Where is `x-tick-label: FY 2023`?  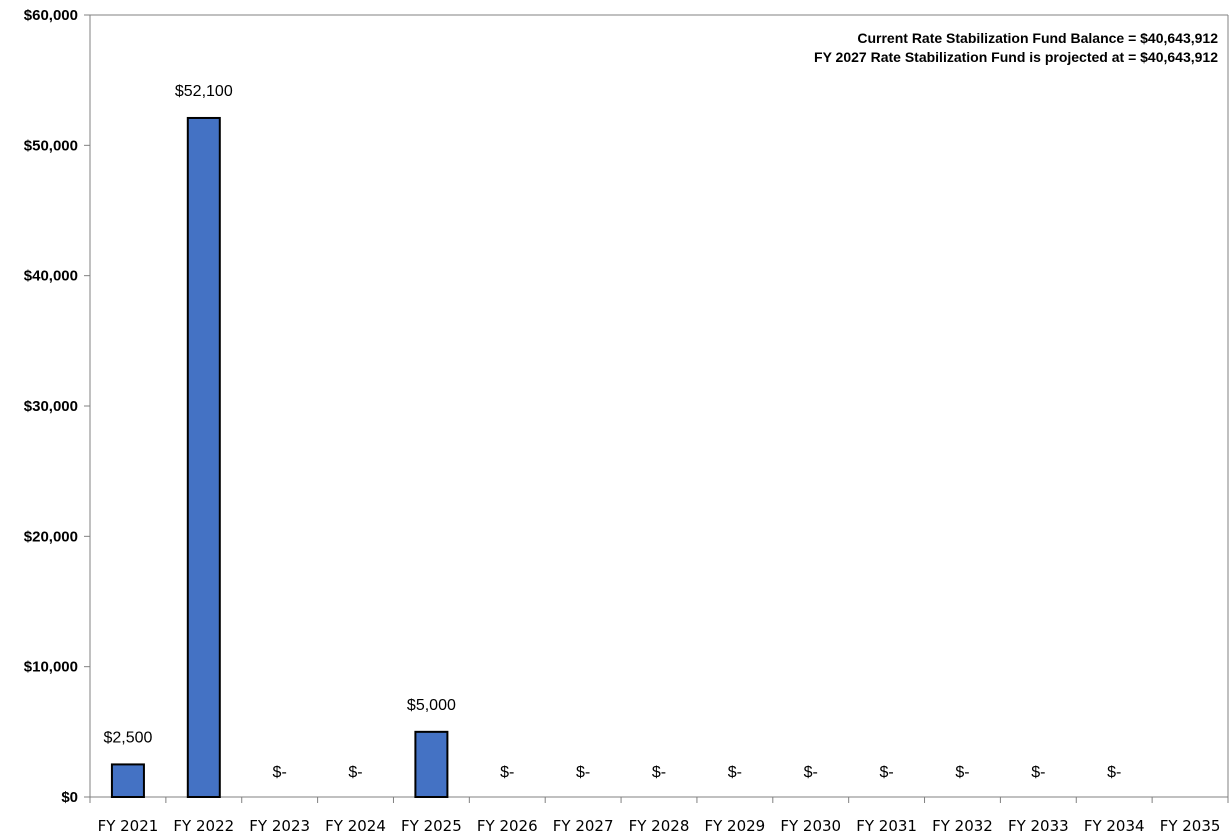 x-tick-label: FY 2023 is located at coordinates (279, 826).